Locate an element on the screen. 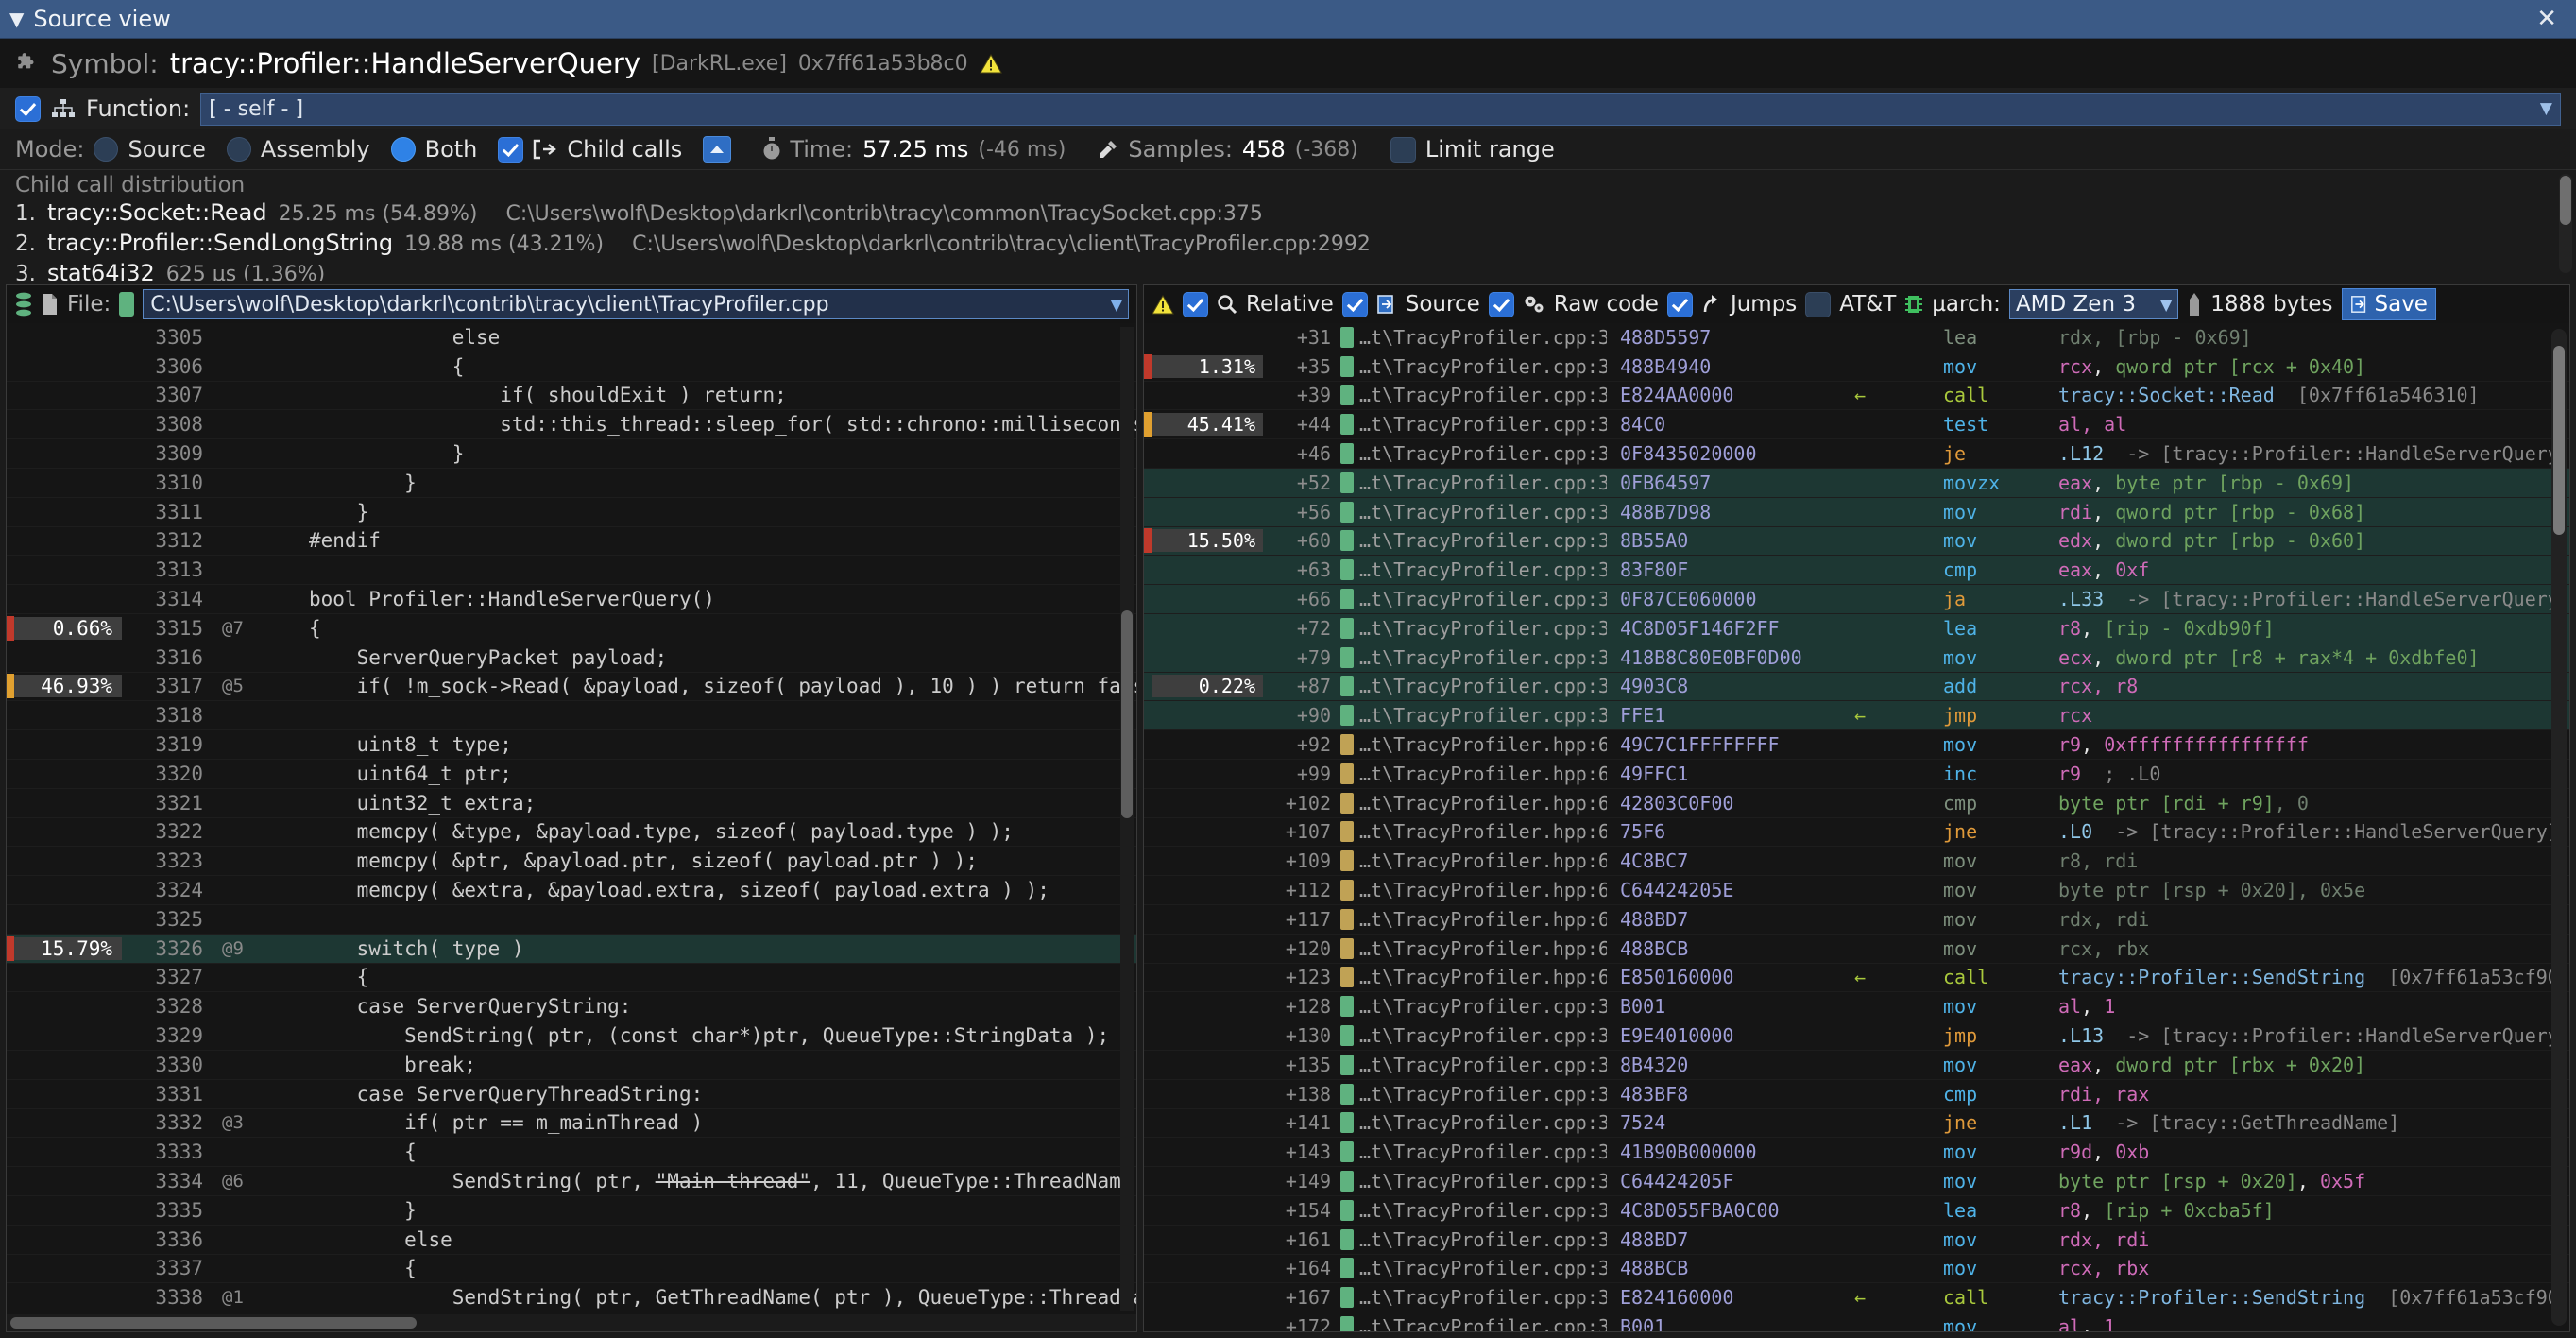  source-line: 3321 uint32_t extra; is located at coordinates (572, 803).